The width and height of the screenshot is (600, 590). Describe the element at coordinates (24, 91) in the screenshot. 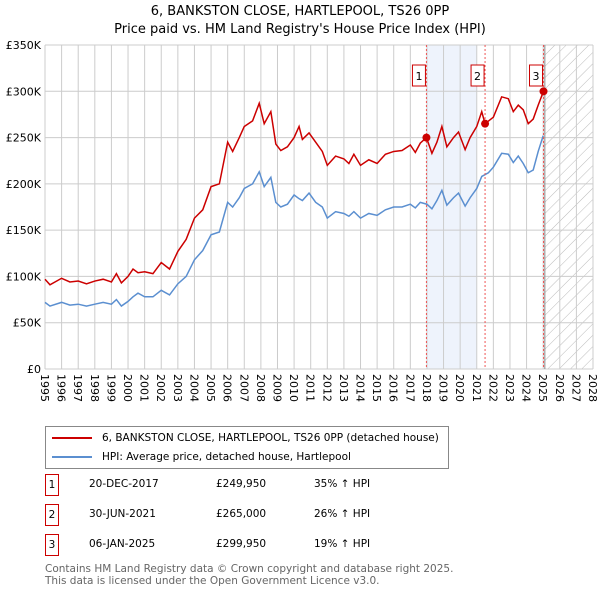

I see `y-tick-label: £300K` at that location.